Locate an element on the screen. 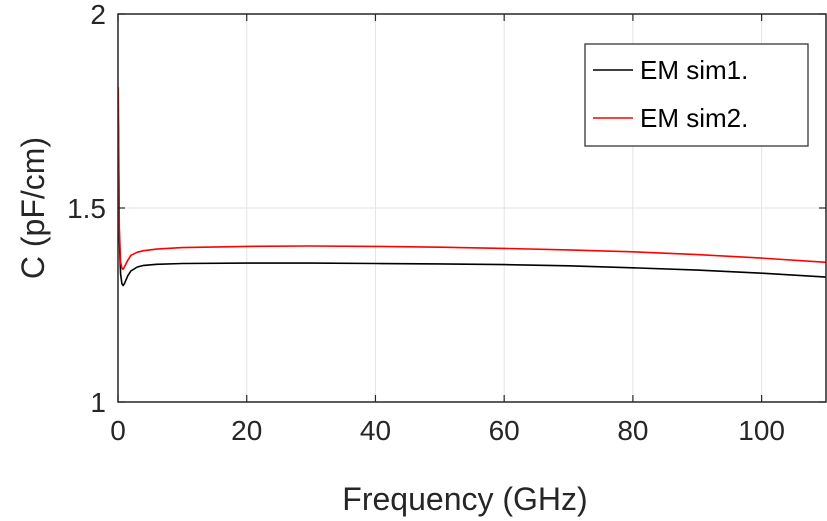 The height and width of the screenshot is (521, 827). y-tick-label-0: 1 is located at coordinates (98, 402).